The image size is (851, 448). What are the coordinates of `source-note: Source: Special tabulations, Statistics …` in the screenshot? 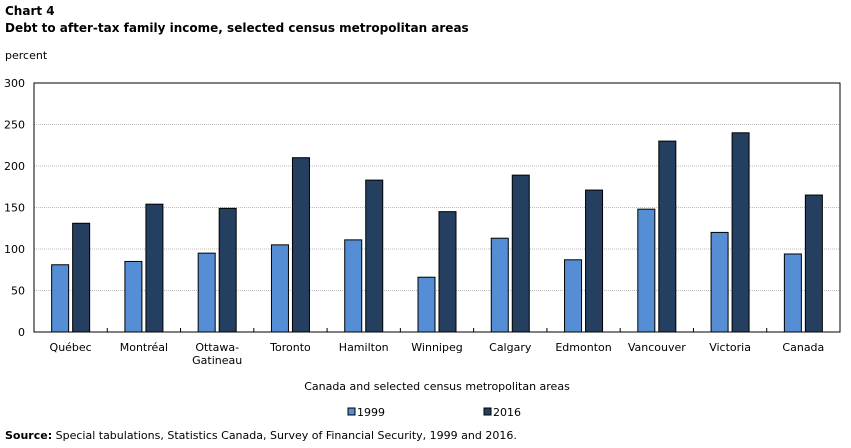 It's located at (261, 435).